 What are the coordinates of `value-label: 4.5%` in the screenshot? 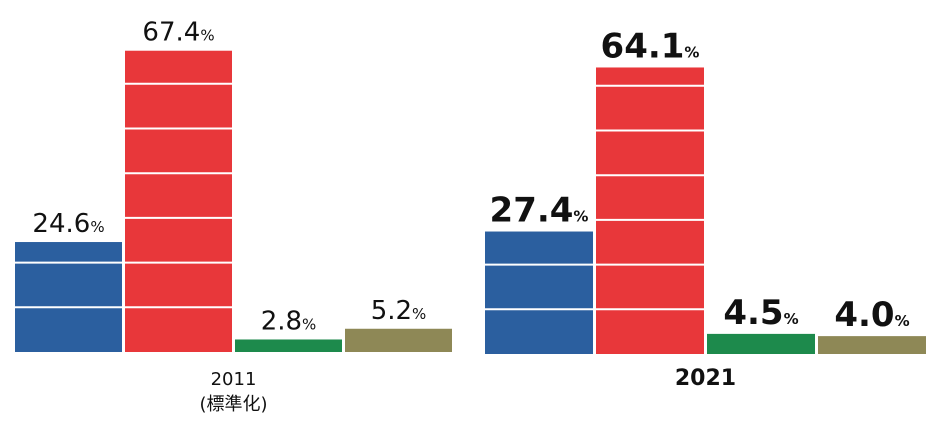 It's located at (760, 313).